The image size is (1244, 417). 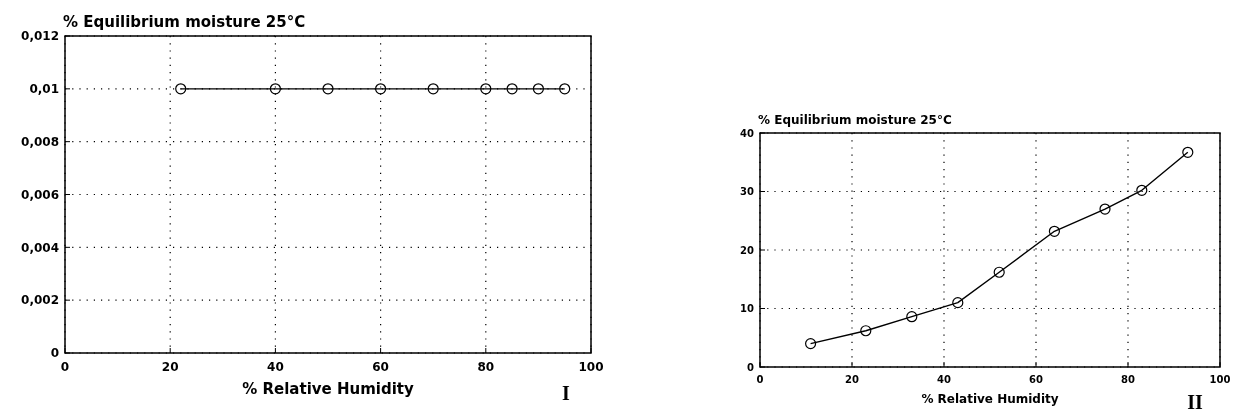 What do you see at coordinates (40, 194) in the screenshot?
I see `y-tick-label: 0,006` at bounding box center [40, 194].